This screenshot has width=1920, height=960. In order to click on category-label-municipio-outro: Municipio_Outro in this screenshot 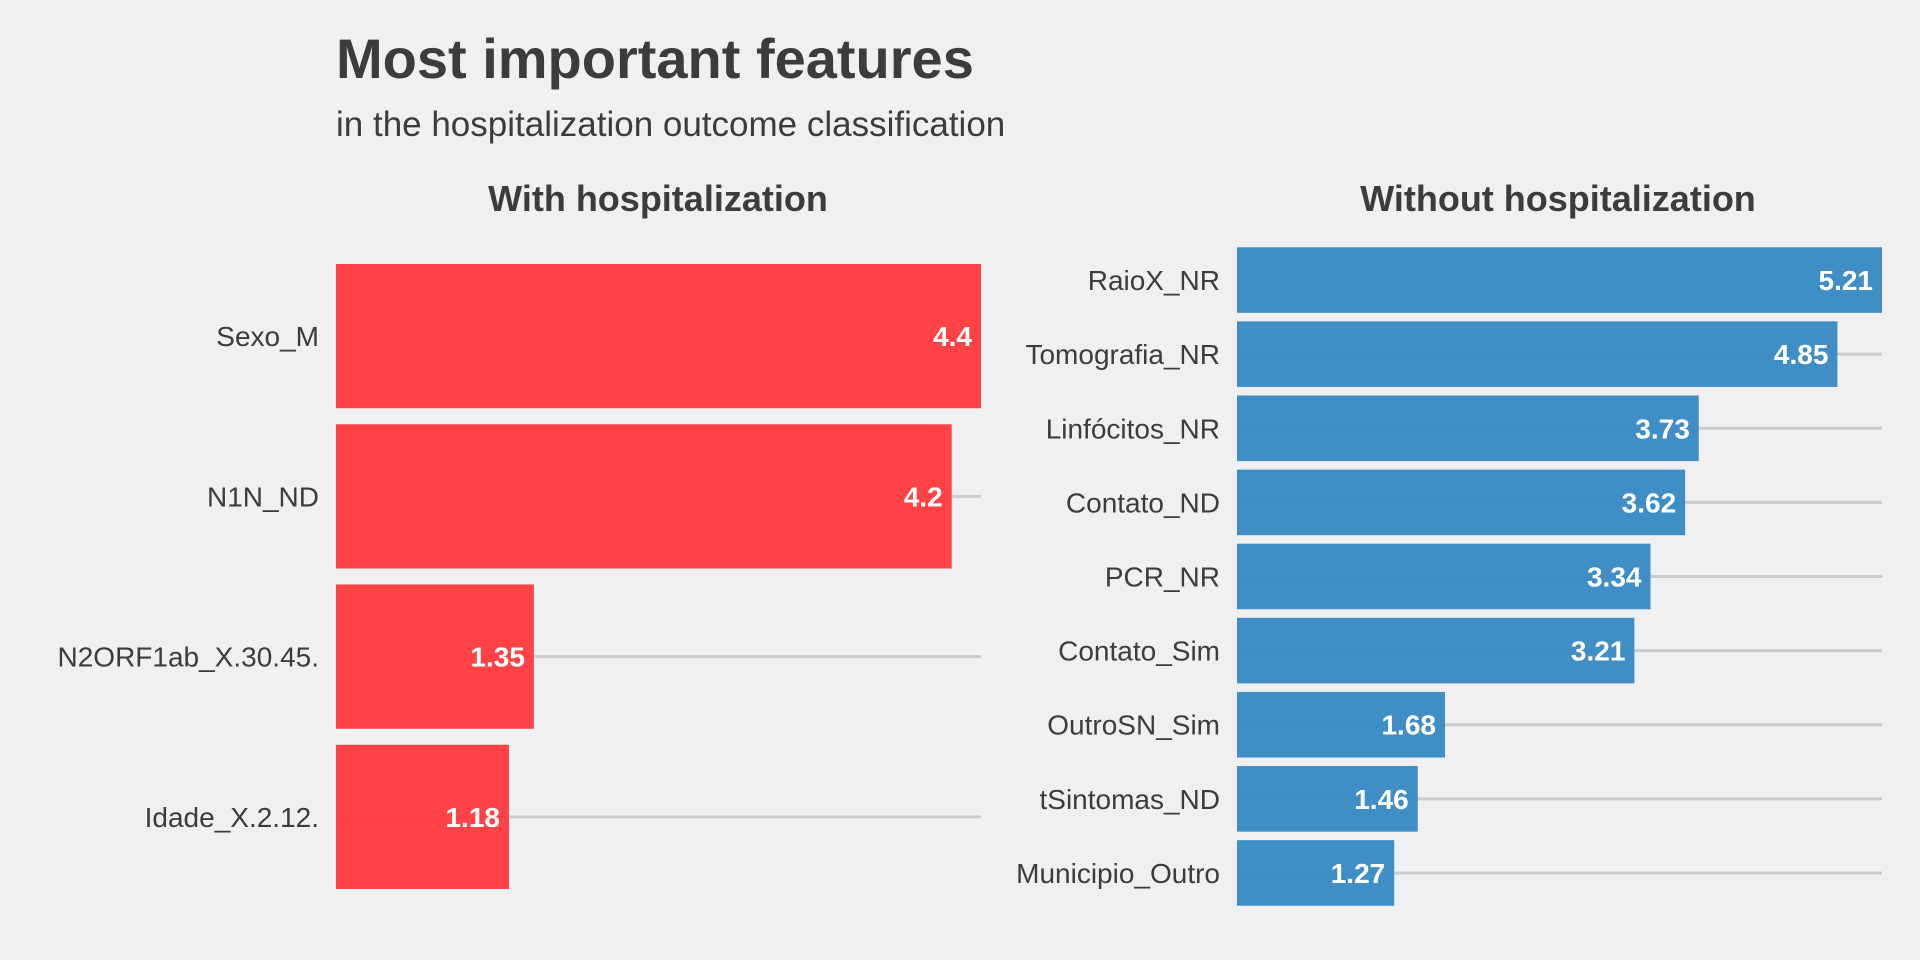, I will do `click(1118, 873)`.